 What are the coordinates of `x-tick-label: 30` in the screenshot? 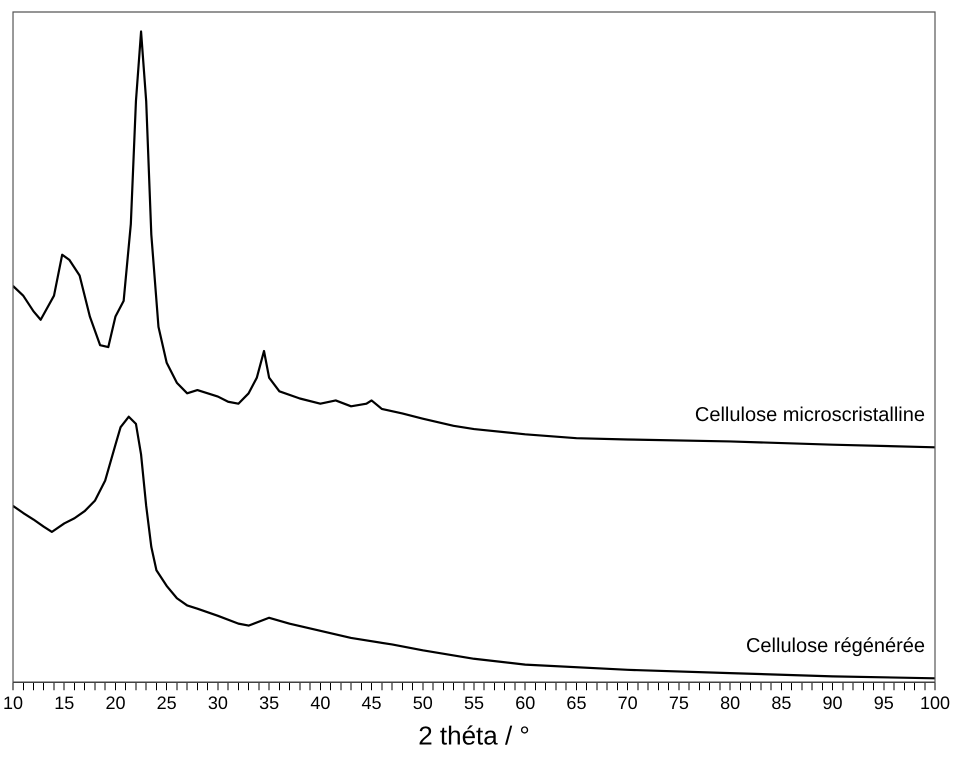 It's located at (218, 702).